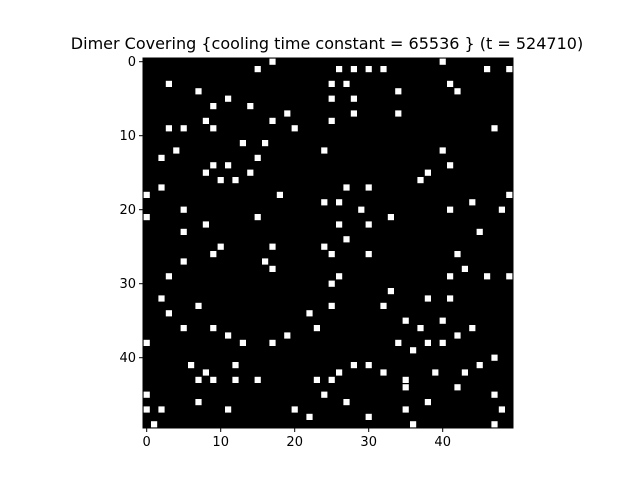  I want to click on y-tick-label: 40, so click(127, 358).